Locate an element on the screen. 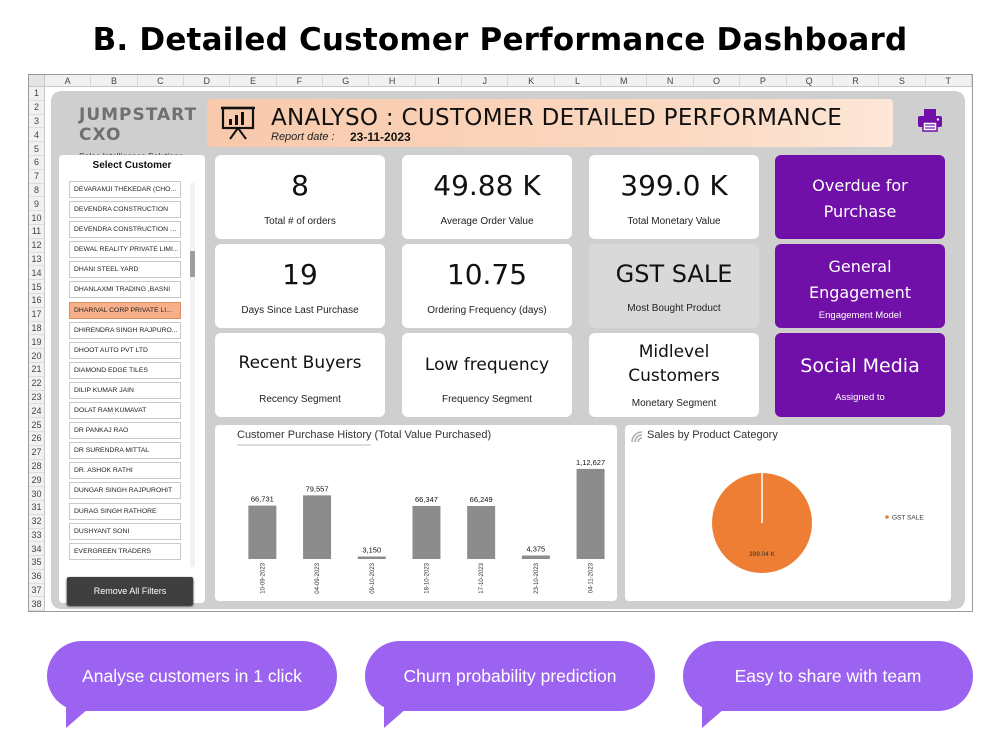 Image resolution: width=1000 pixels, height=750 pixels. row-header: 26 is located at coordinates (36, 439).